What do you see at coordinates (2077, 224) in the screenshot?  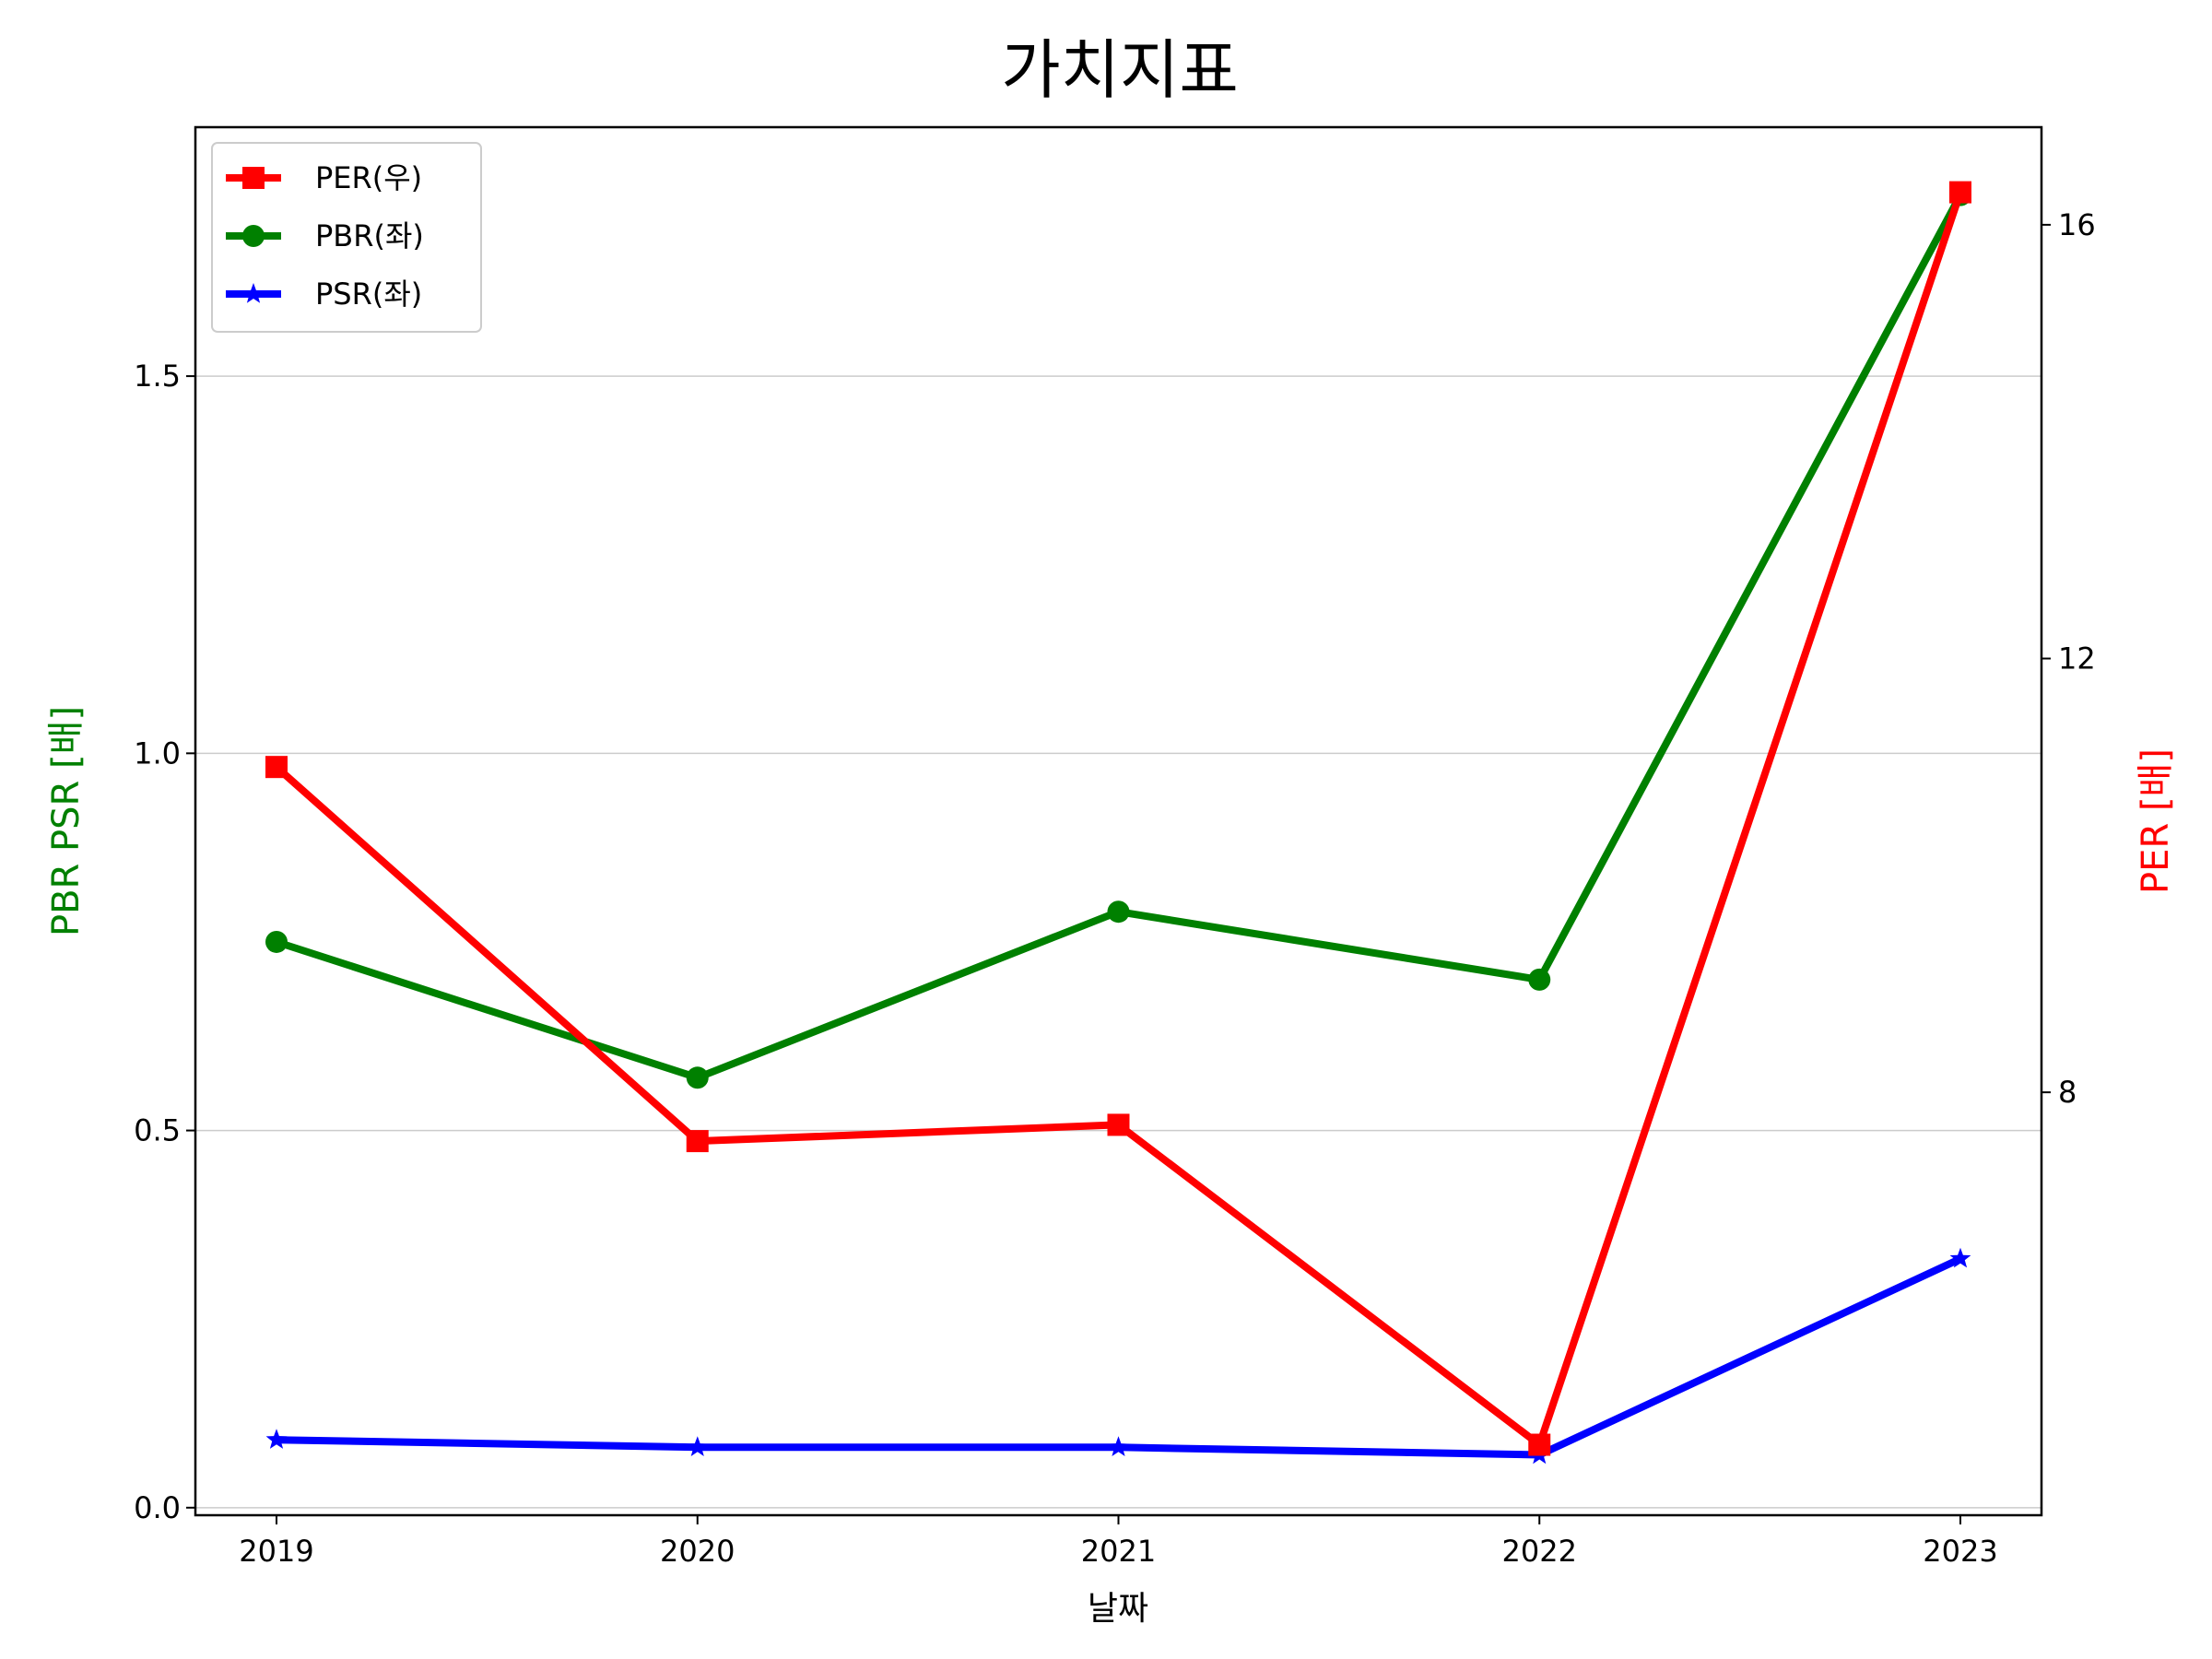 I see `right-y-tick-label: 16` at bounding box center [2077, 224].